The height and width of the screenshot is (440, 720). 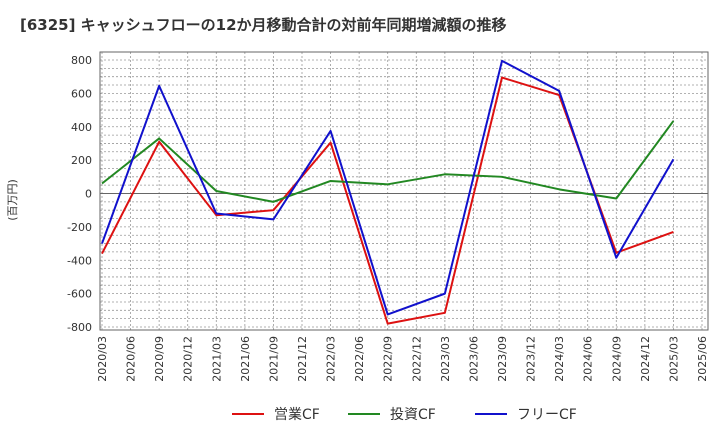 I want to click on x-tick-label: 2021/09, so click(x=273, y=359).